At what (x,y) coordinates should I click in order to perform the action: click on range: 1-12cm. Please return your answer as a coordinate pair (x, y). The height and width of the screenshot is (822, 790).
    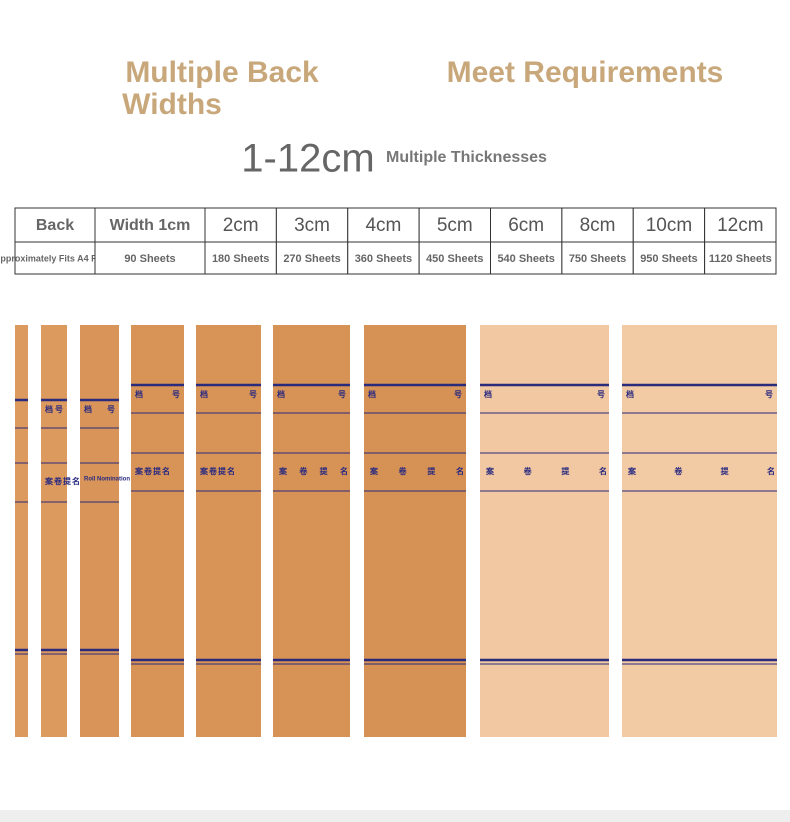
    Looking at the image, I should click on (307, 159).